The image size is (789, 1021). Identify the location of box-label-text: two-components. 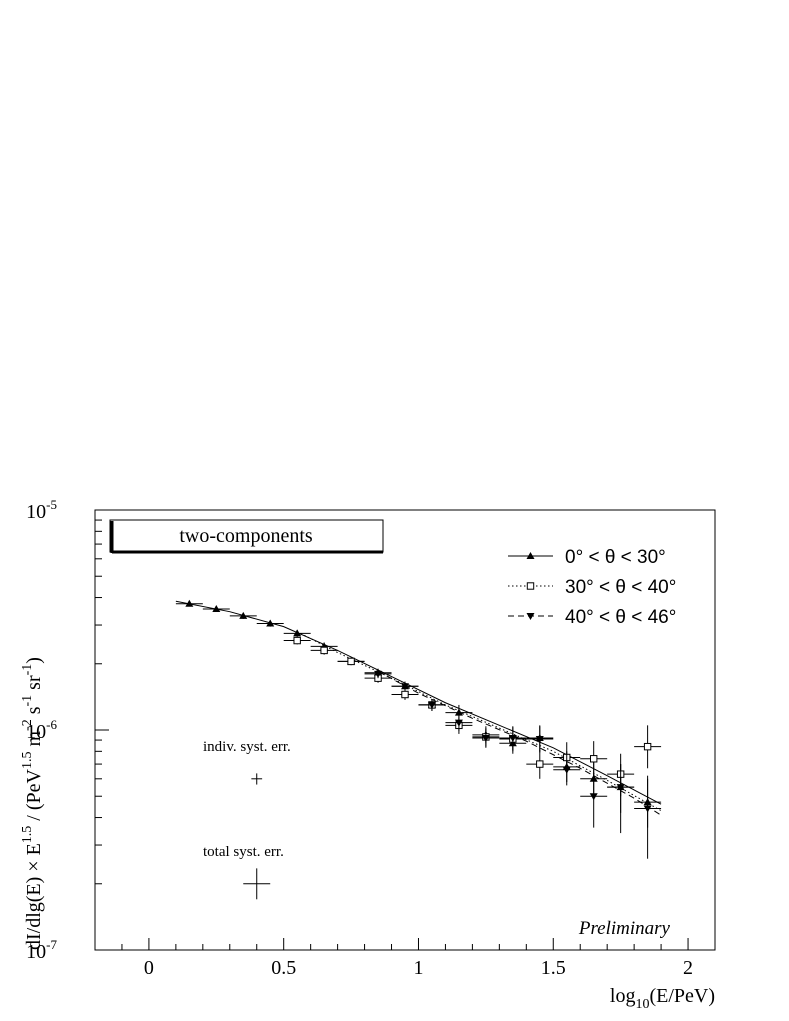
(246, 536).